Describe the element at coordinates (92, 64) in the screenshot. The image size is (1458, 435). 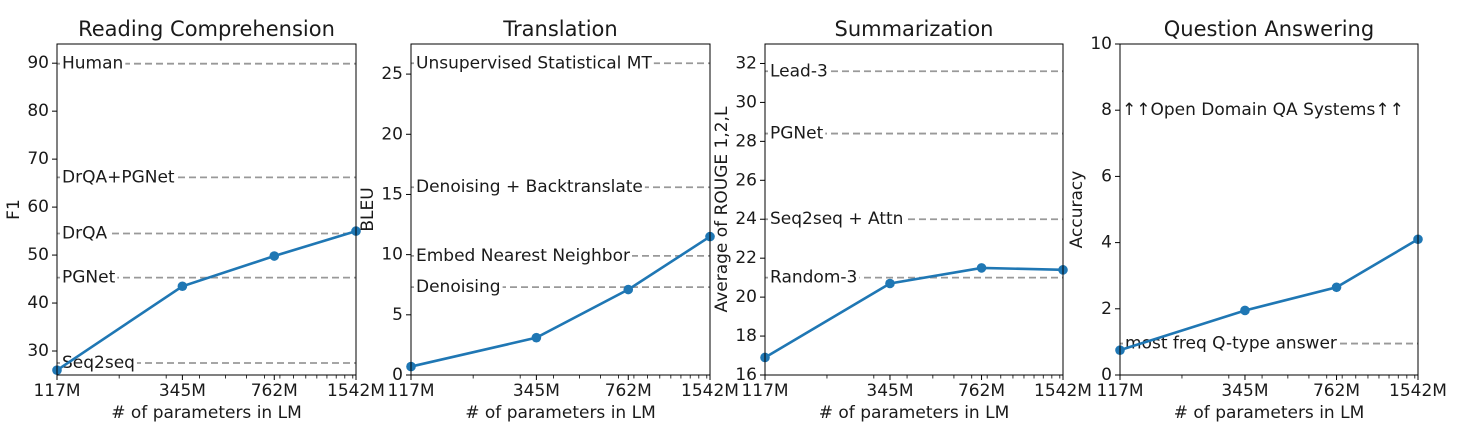
I see `baseline-label: Human` at that location.